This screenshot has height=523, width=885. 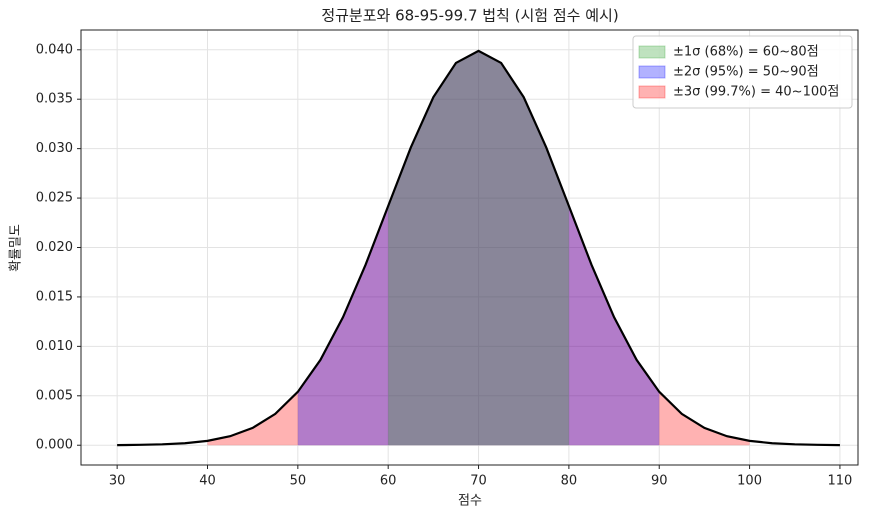 What do you see at coordinates (54, 296) in the screenshot?
I see `y-tick-label: 0.015` at bounding box center [54, 296].